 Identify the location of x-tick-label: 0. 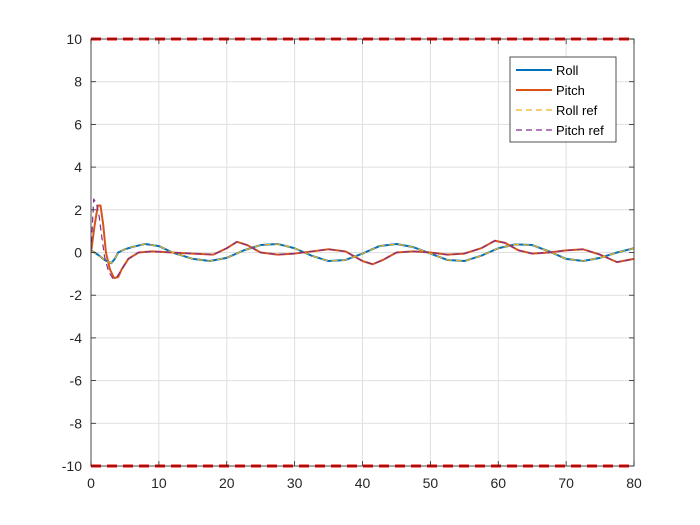
(91, 483).